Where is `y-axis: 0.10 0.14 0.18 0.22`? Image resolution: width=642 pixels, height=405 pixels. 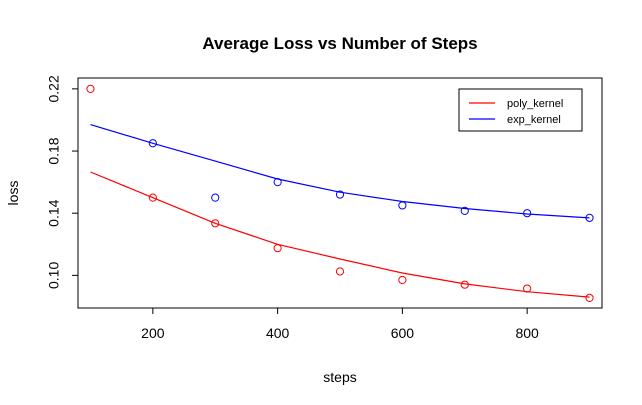 y-axis: 0.10 0.14 0.18 0.22 is located at coordinates (62, 182).